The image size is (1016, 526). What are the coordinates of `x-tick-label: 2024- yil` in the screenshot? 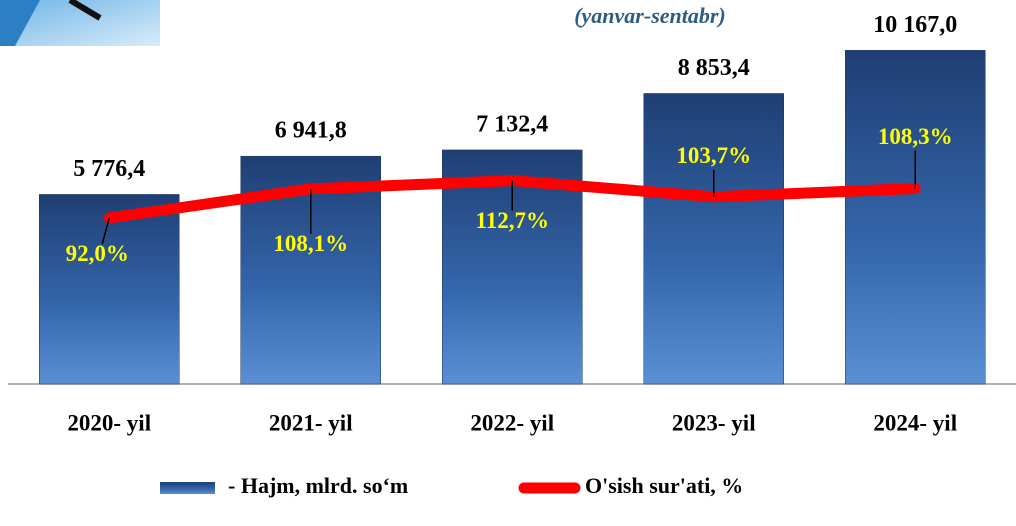 It's located at (915, 422).